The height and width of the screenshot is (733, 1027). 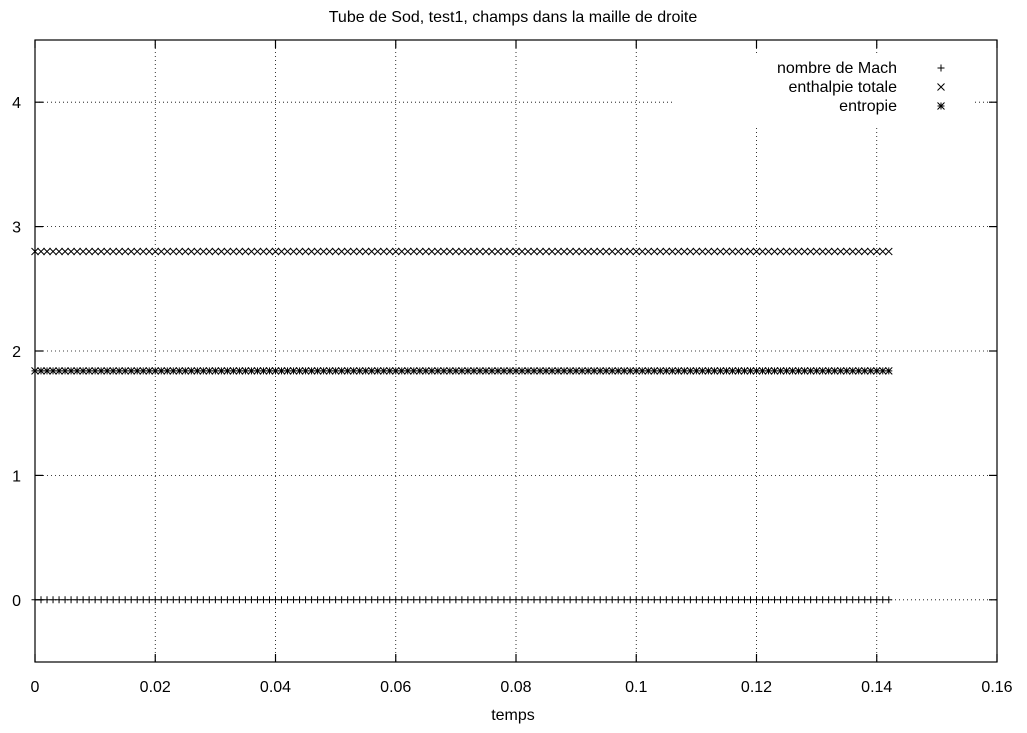 I want to click on legend-label: entropie, so click(x=868, y=106).